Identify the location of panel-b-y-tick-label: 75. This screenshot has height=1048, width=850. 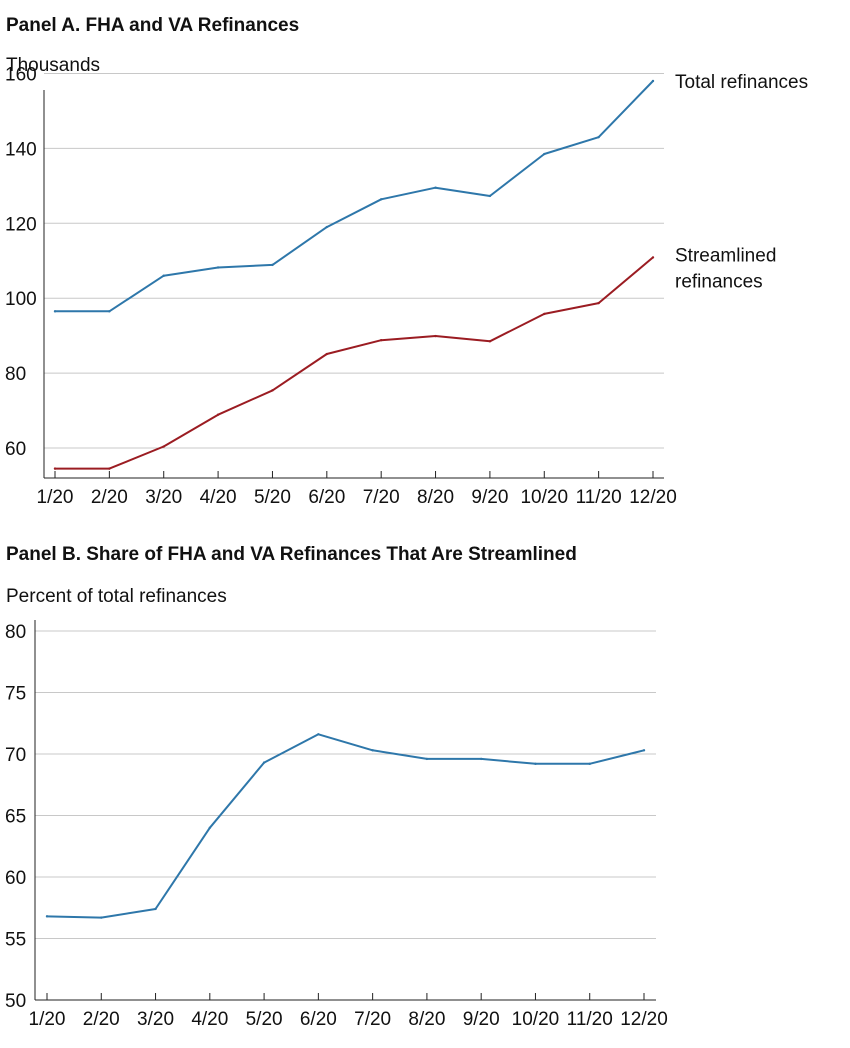
(15, 694).